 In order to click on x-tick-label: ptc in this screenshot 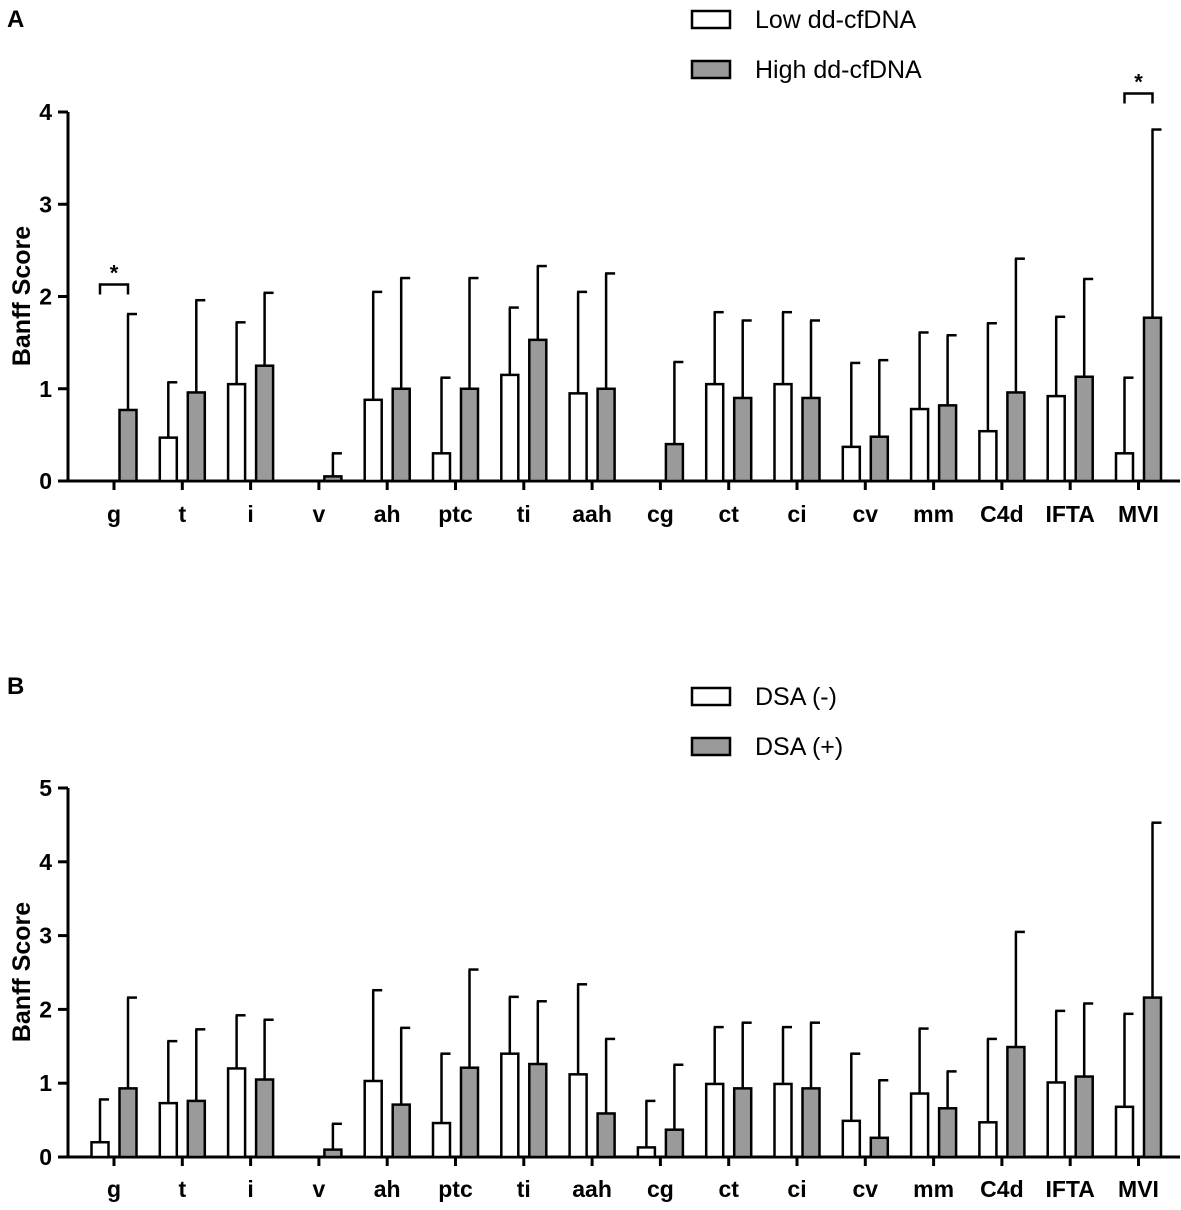, I will do `click(455, 514)`.